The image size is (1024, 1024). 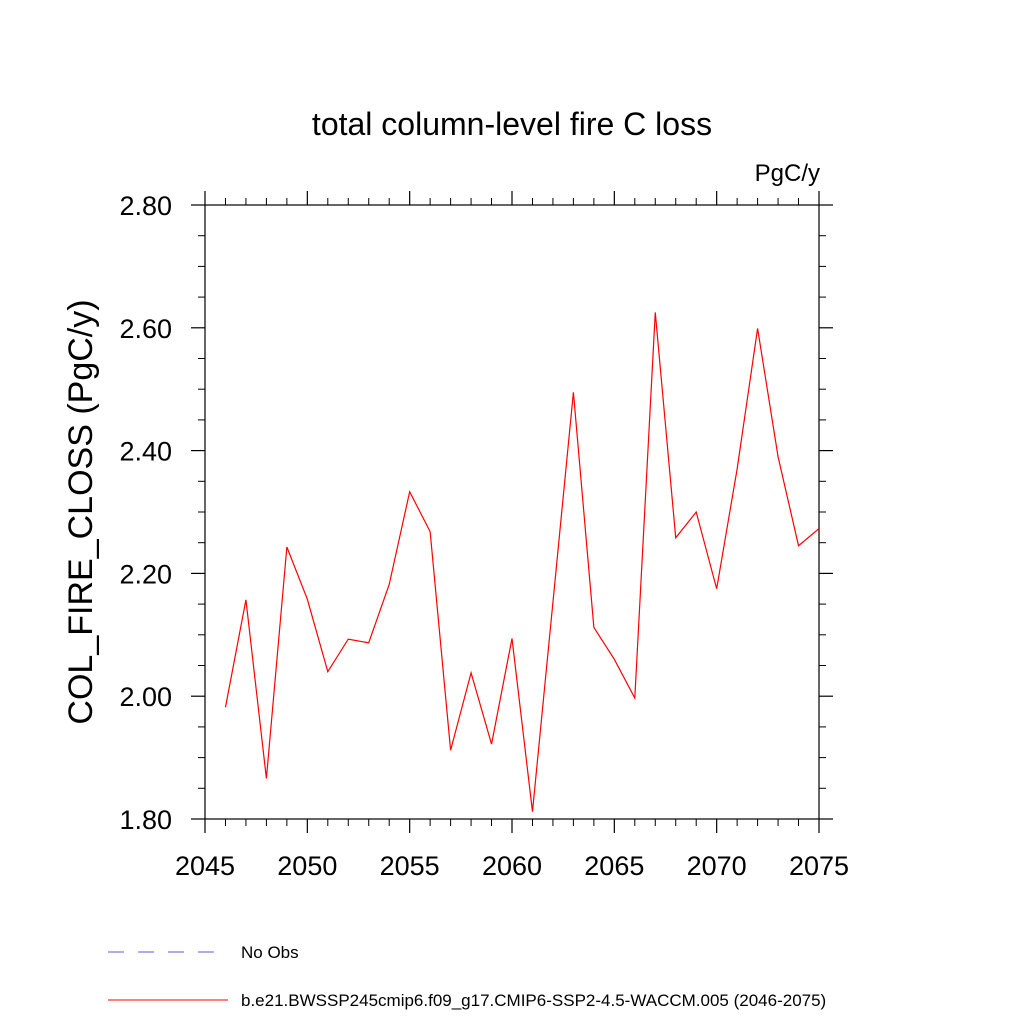 What do you see at coordinates (145, 206) in the screenshot?
I see `y-tick-label: 2.80` at bounding box center [145, 206].